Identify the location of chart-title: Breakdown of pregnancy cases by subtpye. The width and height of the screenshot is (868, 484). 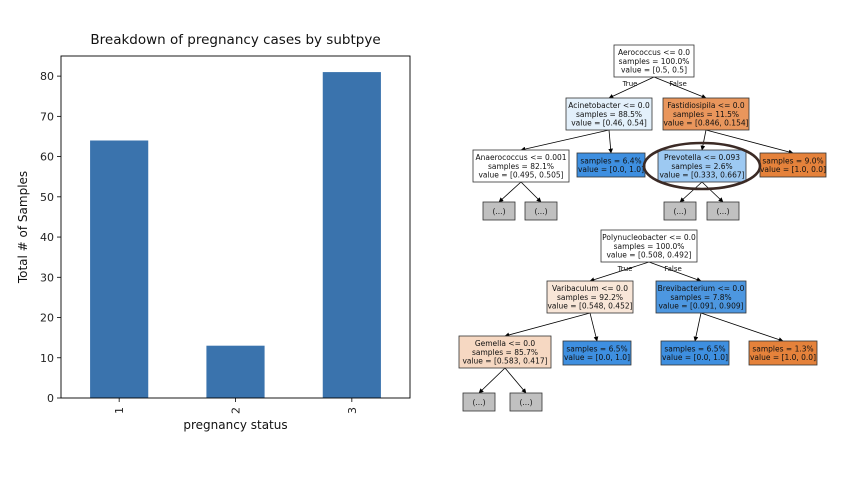
(235, 40).